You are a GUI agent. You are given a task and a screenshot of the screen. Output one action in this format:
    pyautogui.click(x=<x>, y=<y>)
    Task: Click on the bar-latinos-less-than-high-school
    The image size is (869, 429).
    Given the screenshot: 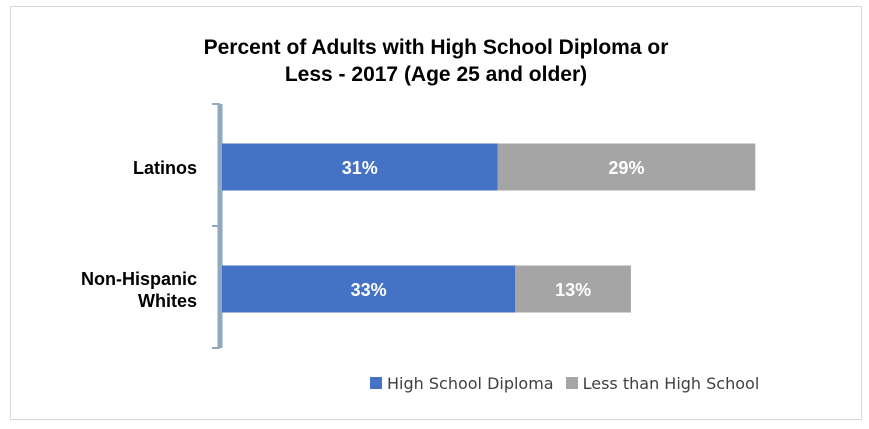 What is the action you would take?
    pyautogui.click(x=626, y=167)
    